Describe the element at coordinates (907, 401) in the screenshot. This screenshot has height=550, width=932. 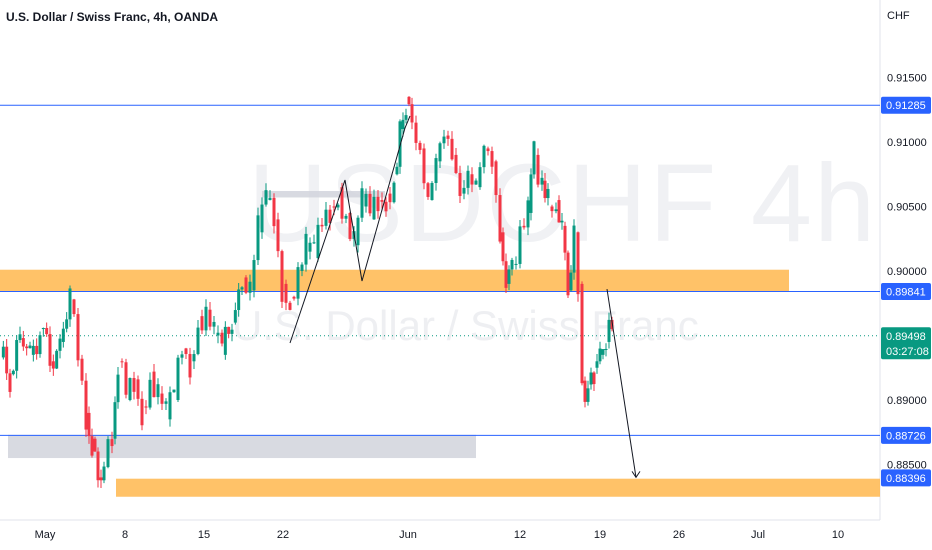
I see `y-tick-label: 0.89000` at that location.